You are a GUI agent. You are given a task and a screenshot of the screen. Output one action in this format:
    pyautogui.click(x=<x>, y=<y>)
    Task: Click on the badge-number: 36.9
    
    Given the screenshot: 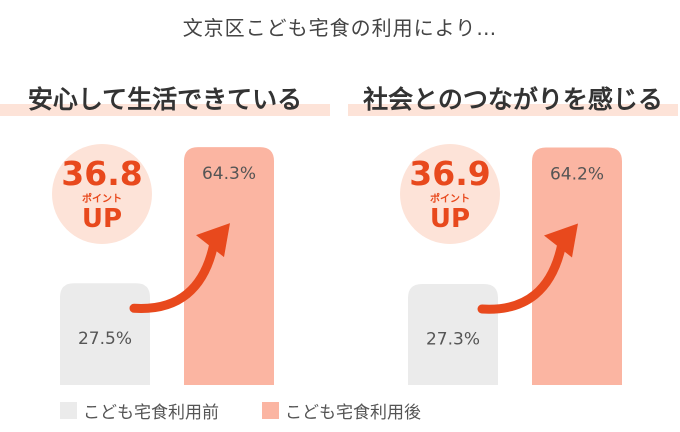 What is the action you would take?
    pyautogui.click(x=450, y=173)
    